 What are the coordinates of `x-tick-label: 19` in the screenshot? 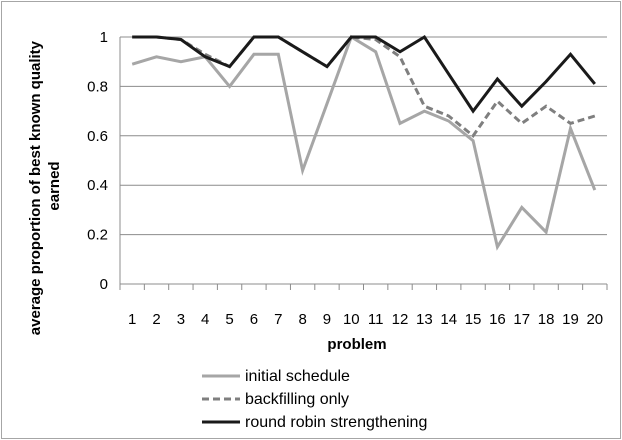 It's located at (570, 319).